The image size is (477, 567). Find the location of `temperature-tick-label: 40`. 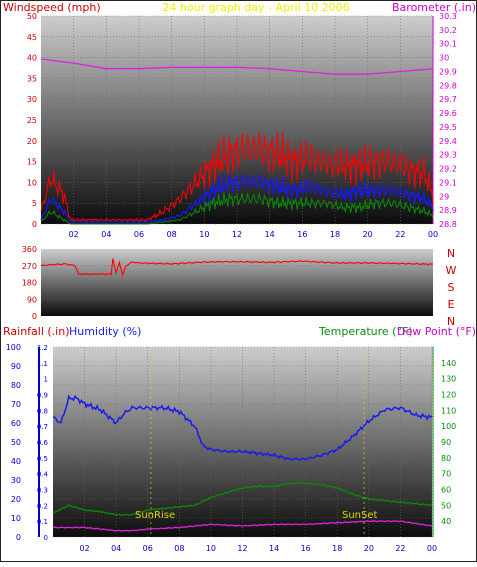

temperature-tick-label: 40 is located at coordinates (446, 521).